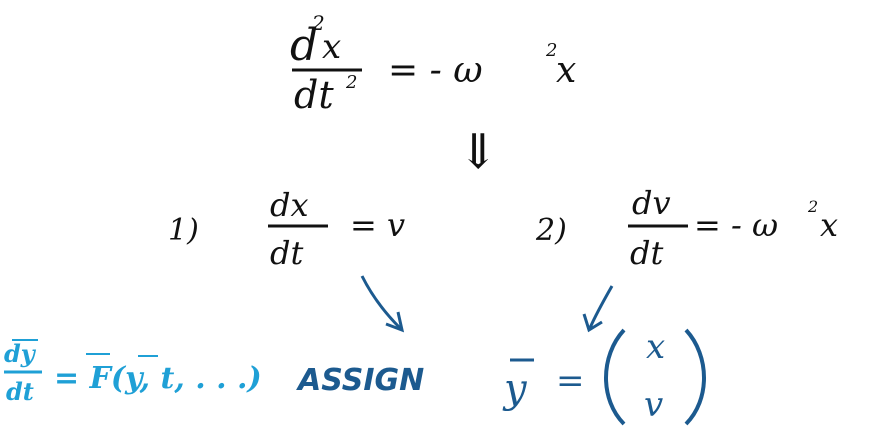 The height and width of the screenshot is (434, 871). What do you see at coordinates (286, 229) in the screenshot?
I see `equation-1: 1) dx dt = v` at bounding box center [286, 229].